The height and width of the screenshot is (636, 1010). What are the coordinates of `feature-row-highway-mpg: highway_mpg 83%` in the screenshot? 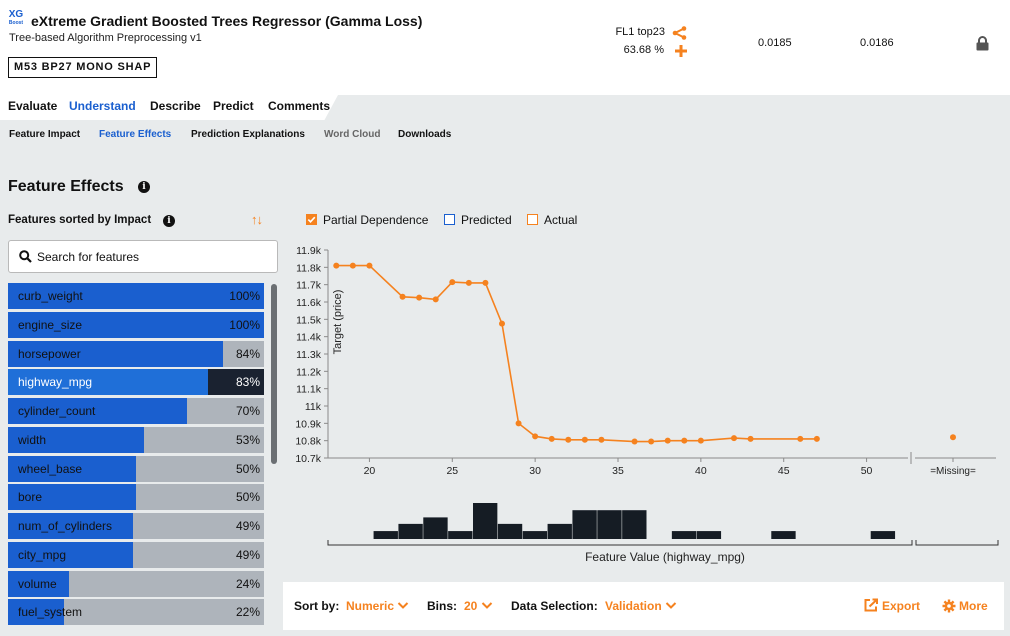 It's located at (136, 382).